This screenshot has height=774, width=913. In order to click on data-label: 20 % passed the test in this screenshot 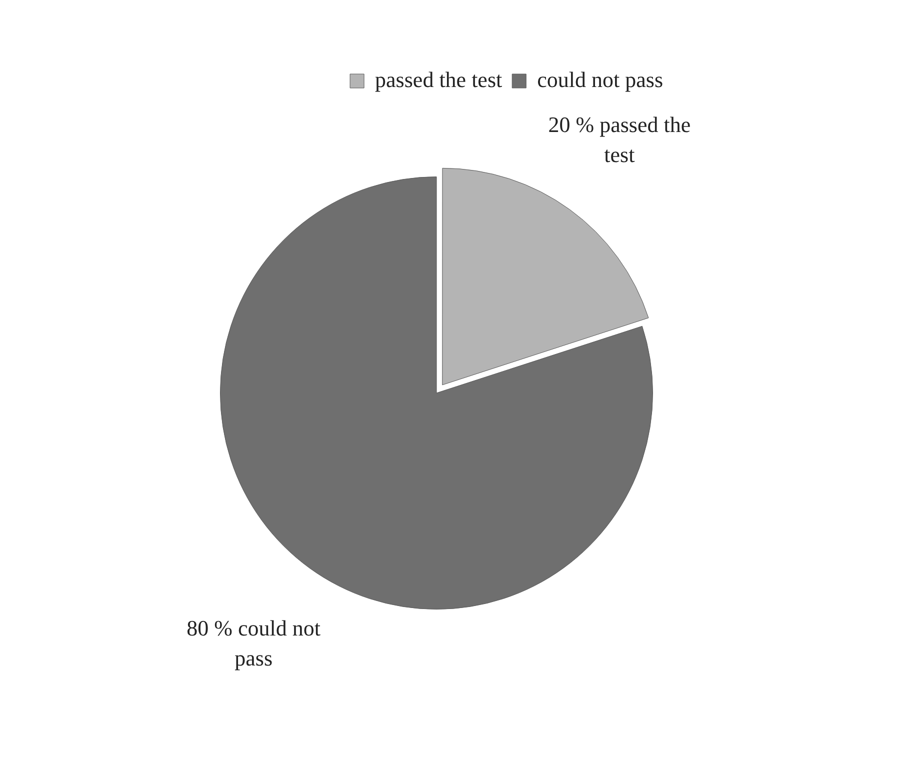, I will do `click(619, 139)`.